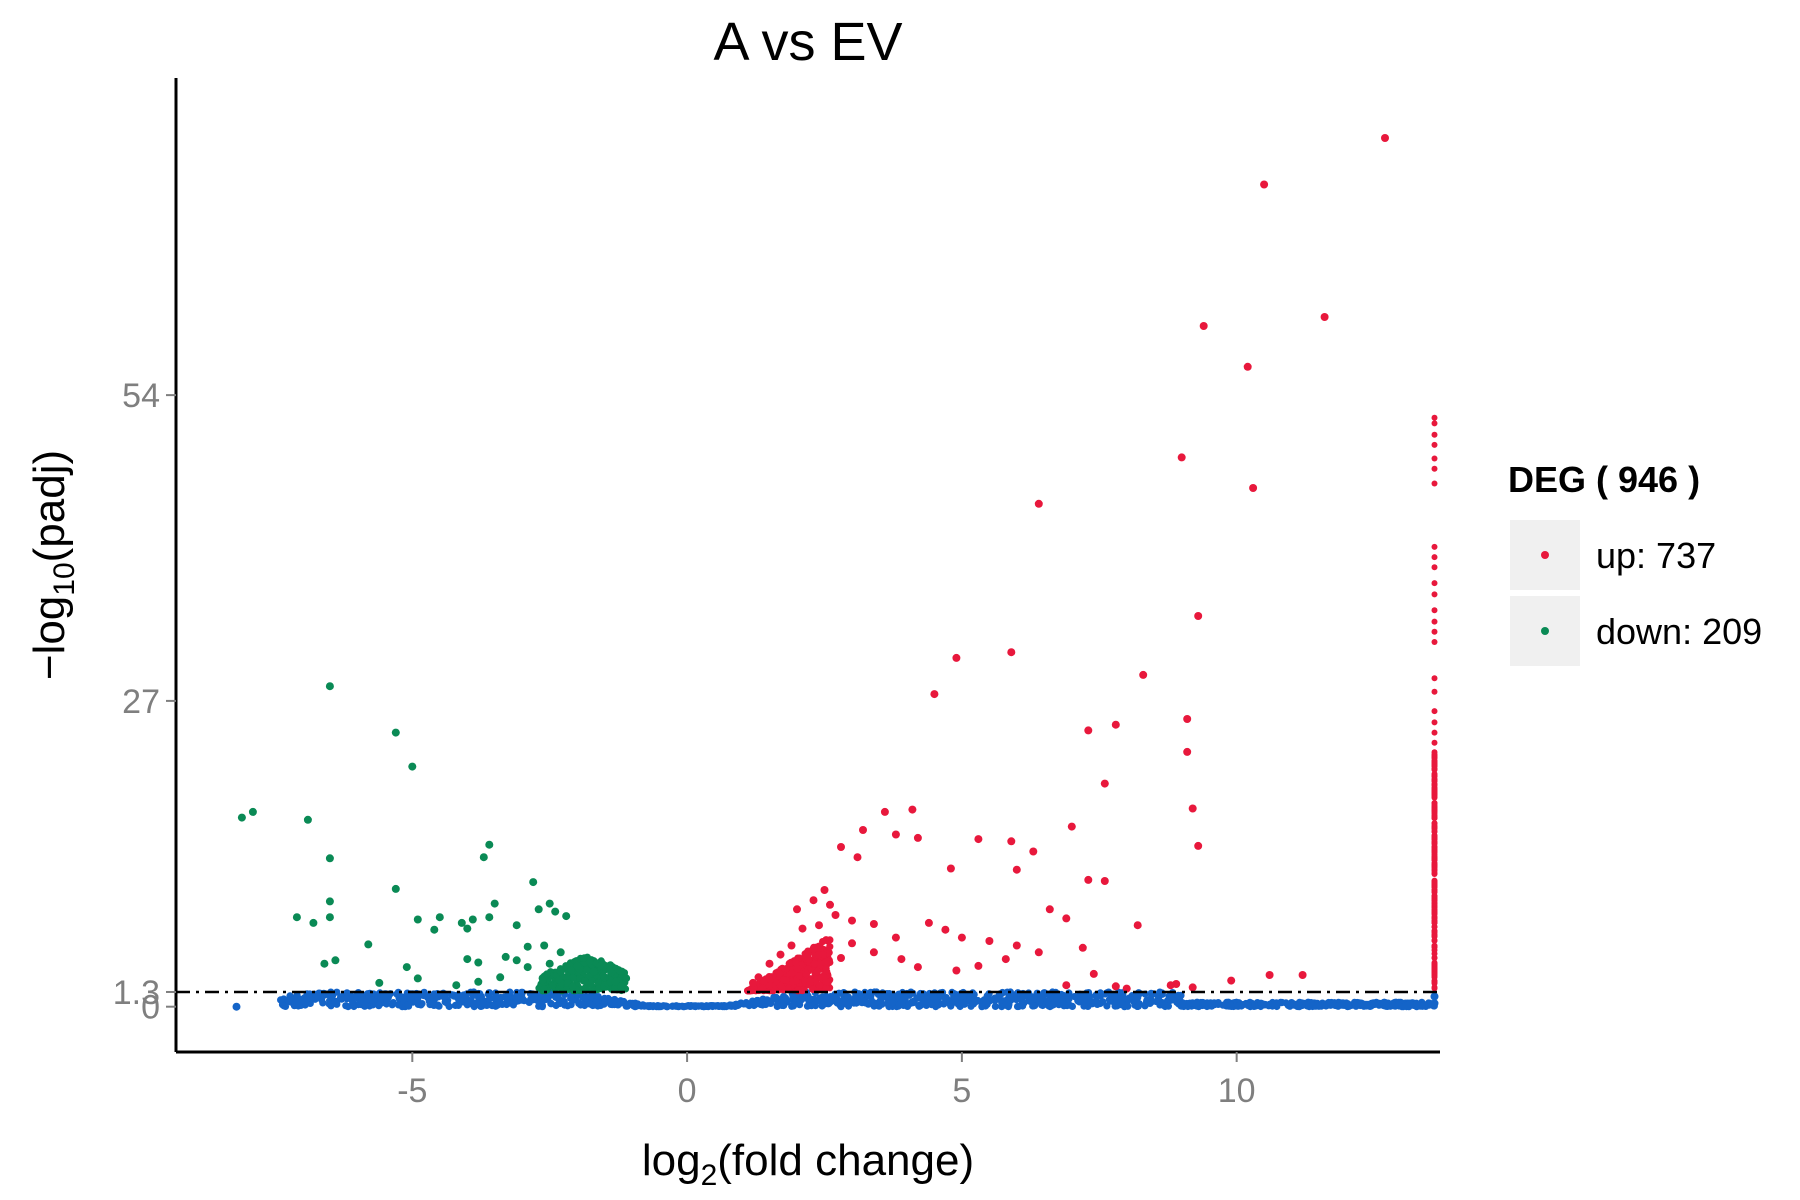 The width and height of the screenshot is (1800, 1200). I want to click on legend-dot-down, so click(1545, 631).